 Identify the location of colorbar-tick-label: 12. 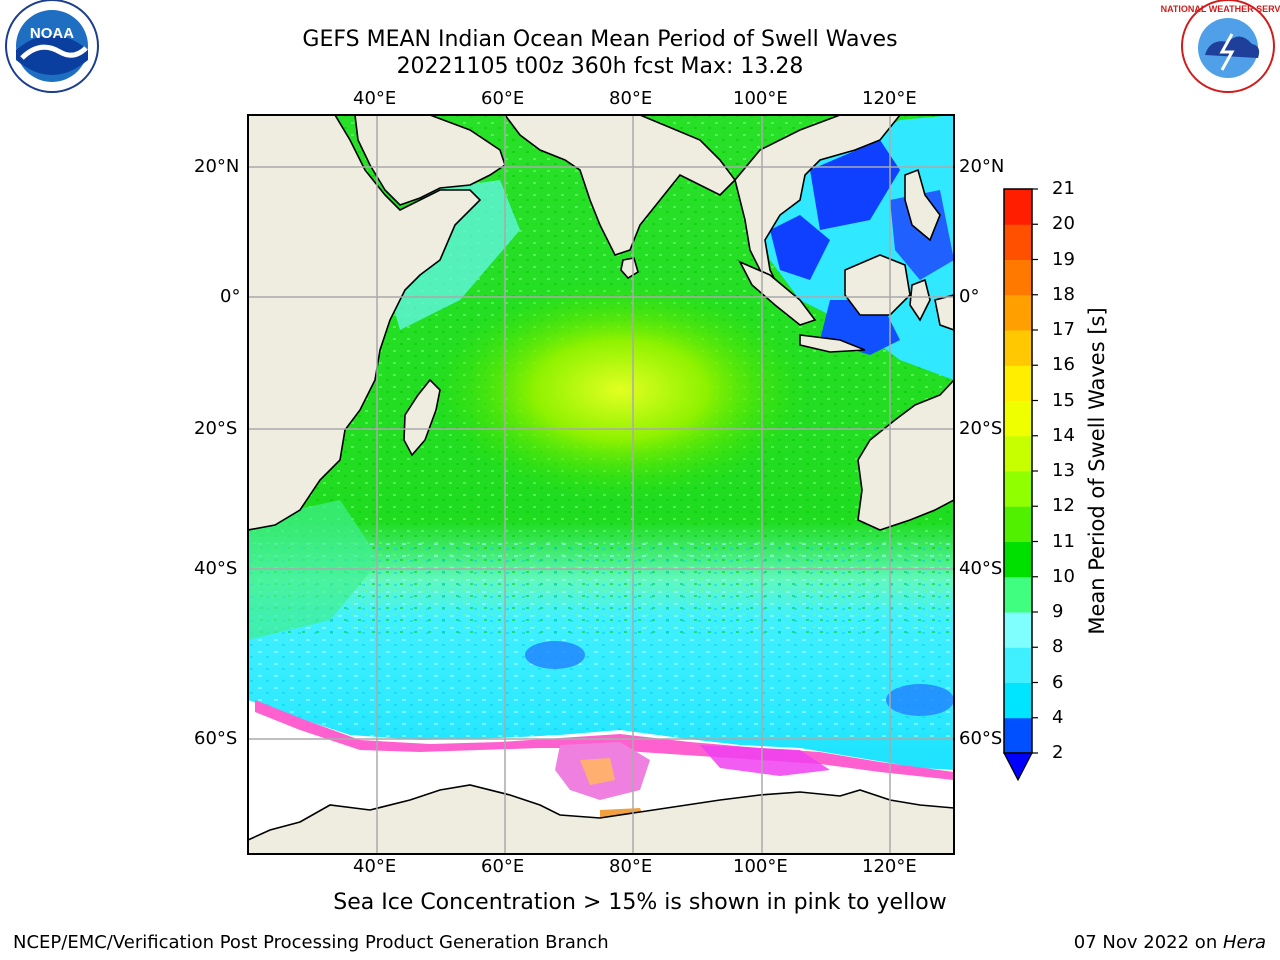
(1063, 506).